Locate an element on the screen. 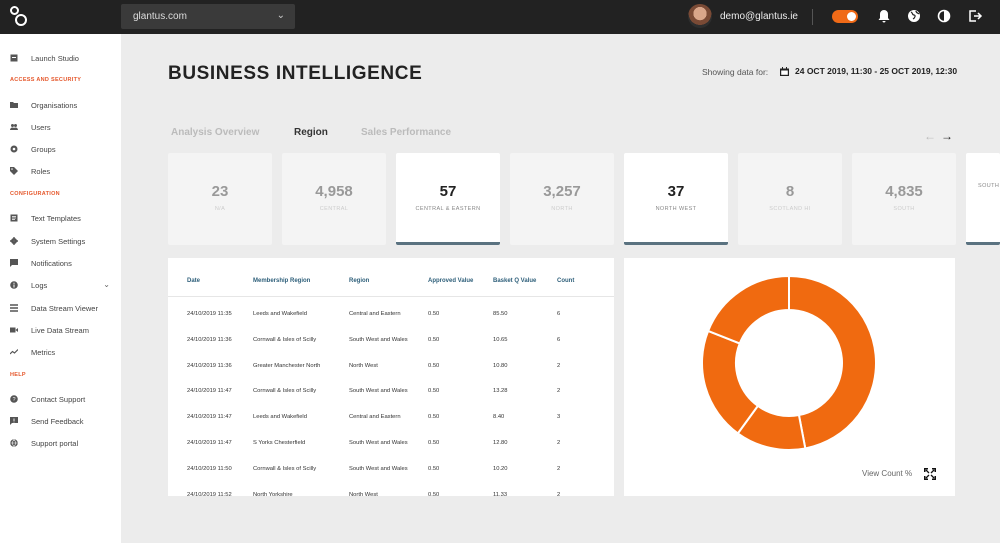 Image resolution: width=1000 pixels, height=543 pixels. view-count-label: View Count % is located at coordinates (887, 473).